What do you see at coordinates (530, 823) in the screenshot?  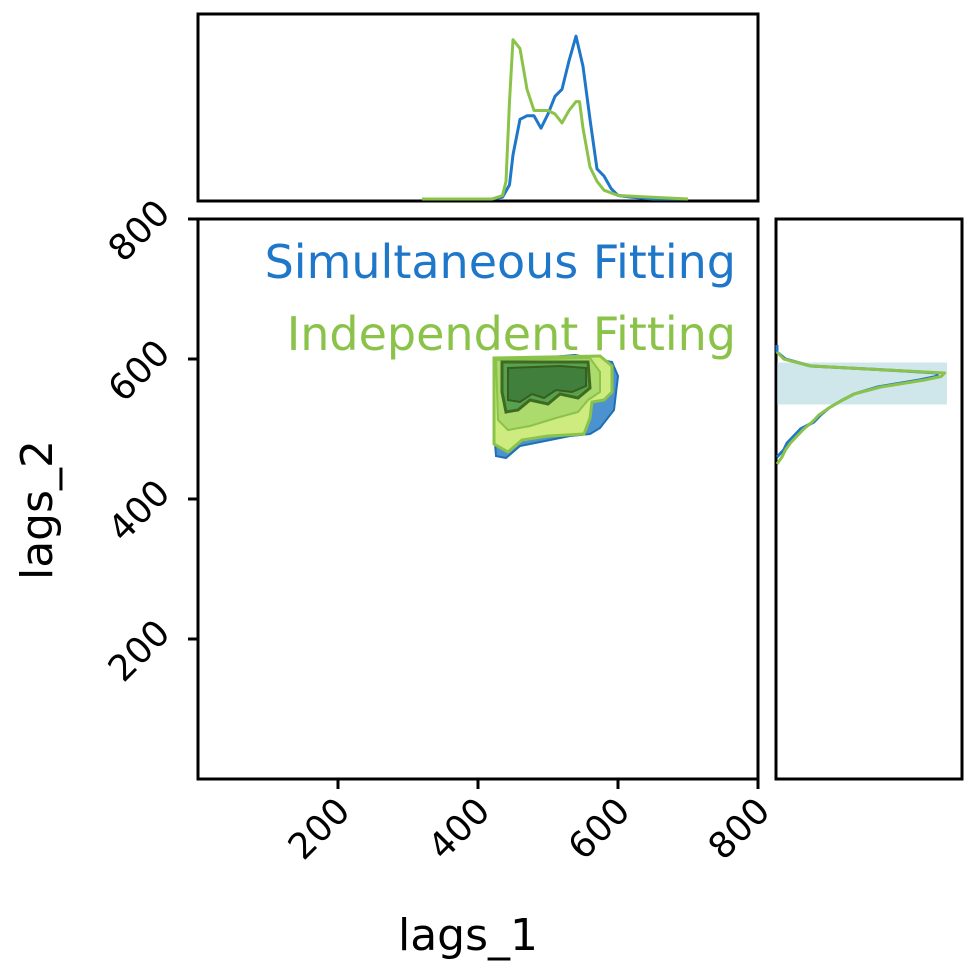 I see `x-axis-ticks: 200 400 600 800` at bounding box center [530, 823].